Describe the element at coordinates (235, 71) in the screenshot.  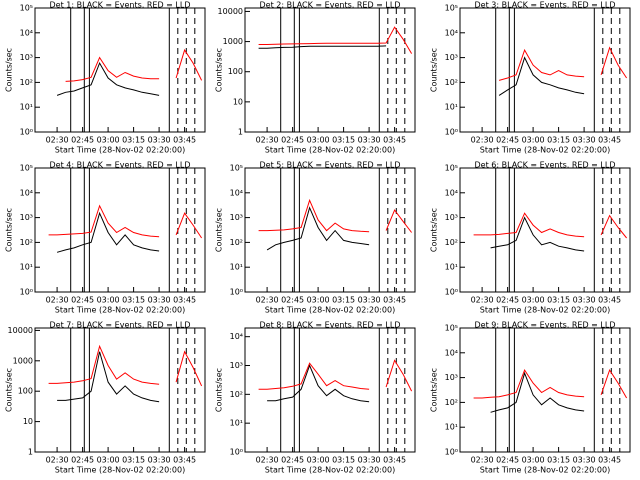
I see `y-tick-label: 100` at that location.